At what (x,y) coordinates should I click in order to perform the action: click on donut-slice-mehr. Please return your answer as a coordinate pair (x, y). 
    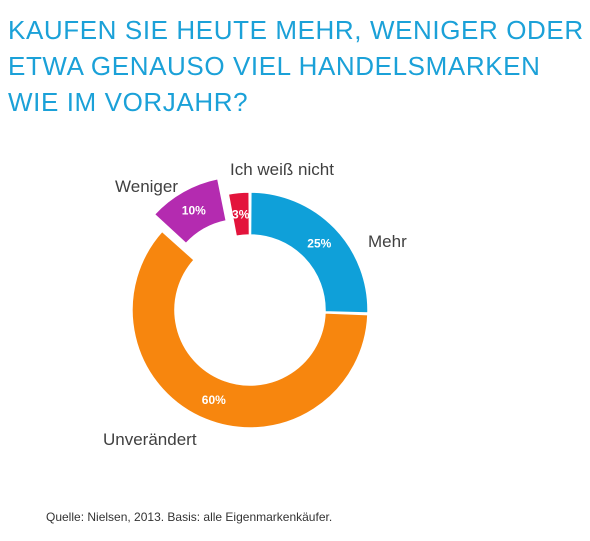
    Looking at the image, I should click on (309, 252).